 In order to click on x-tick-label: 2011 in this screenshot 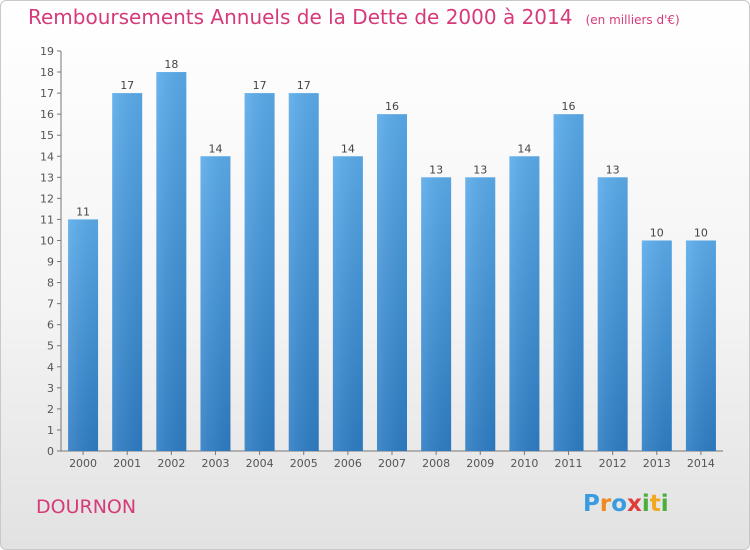, I will do `click(569, 463)`.